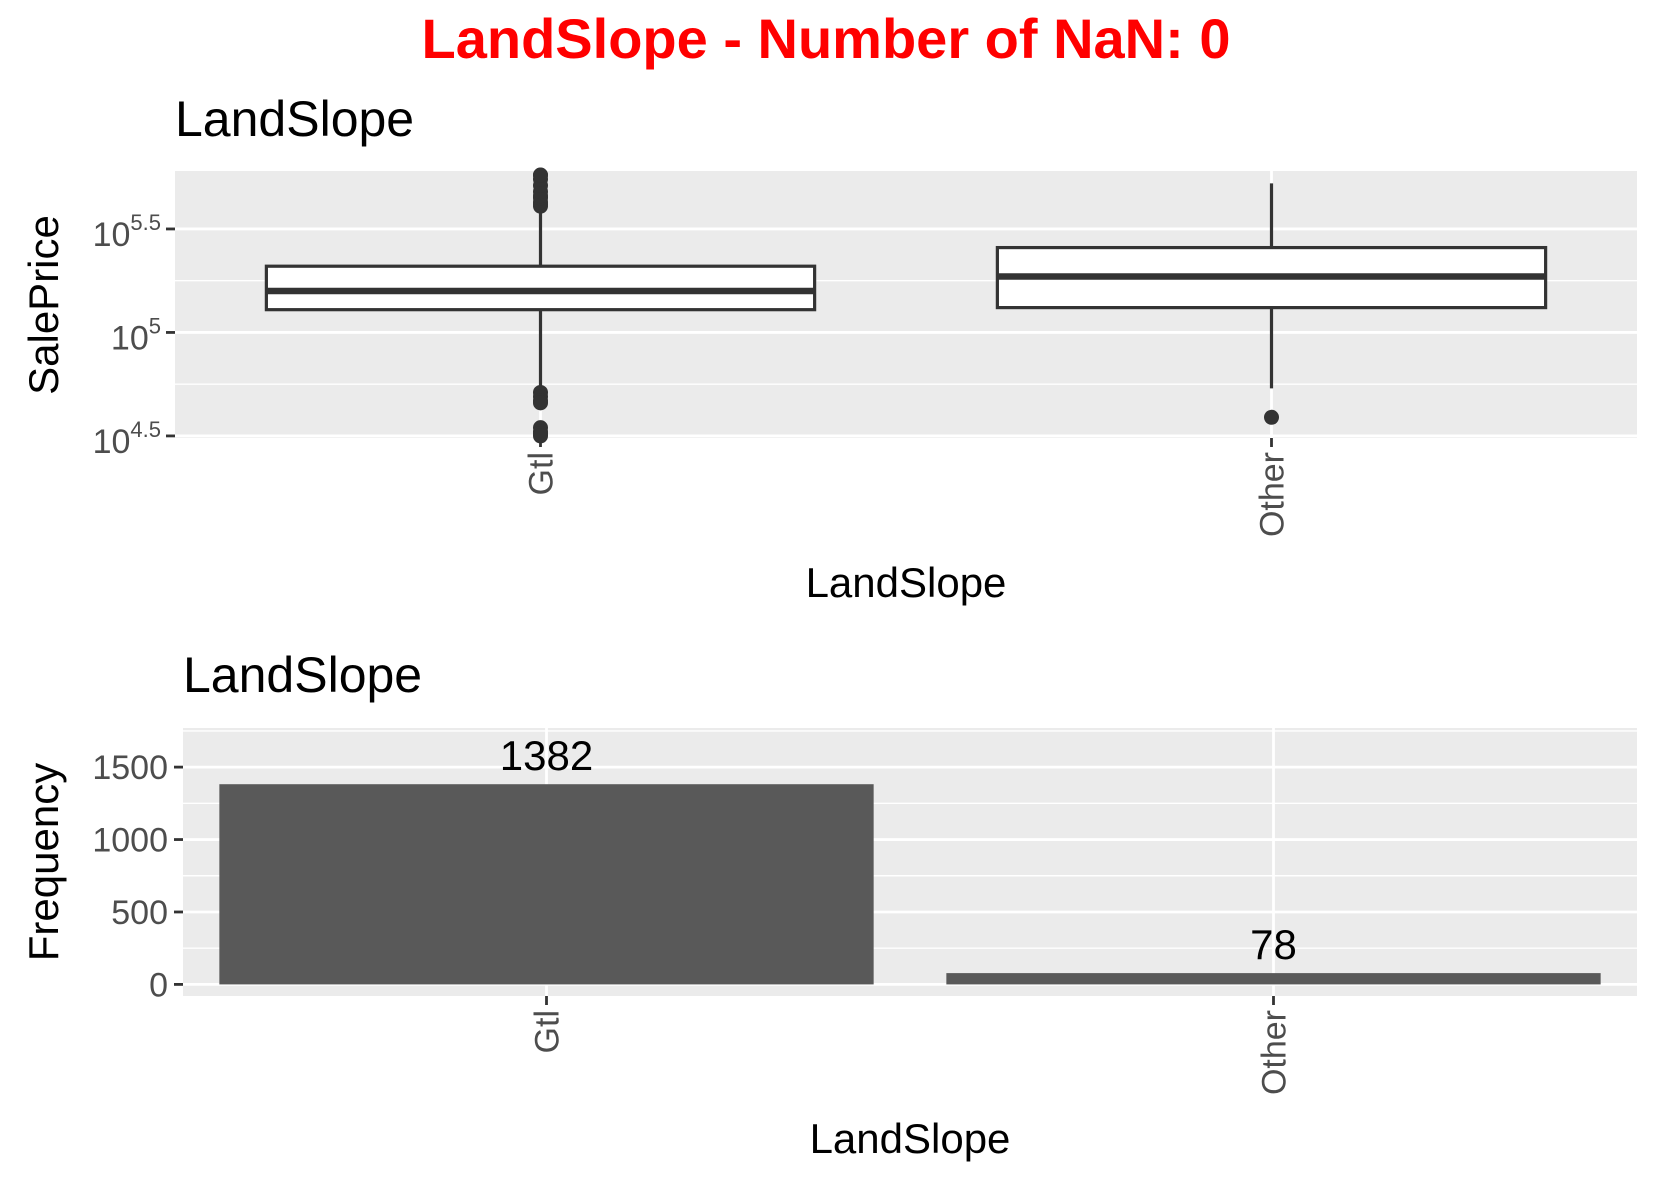  I want to click on boxplot-y-axis: 105.5 105 104.5, so click(134, 335).